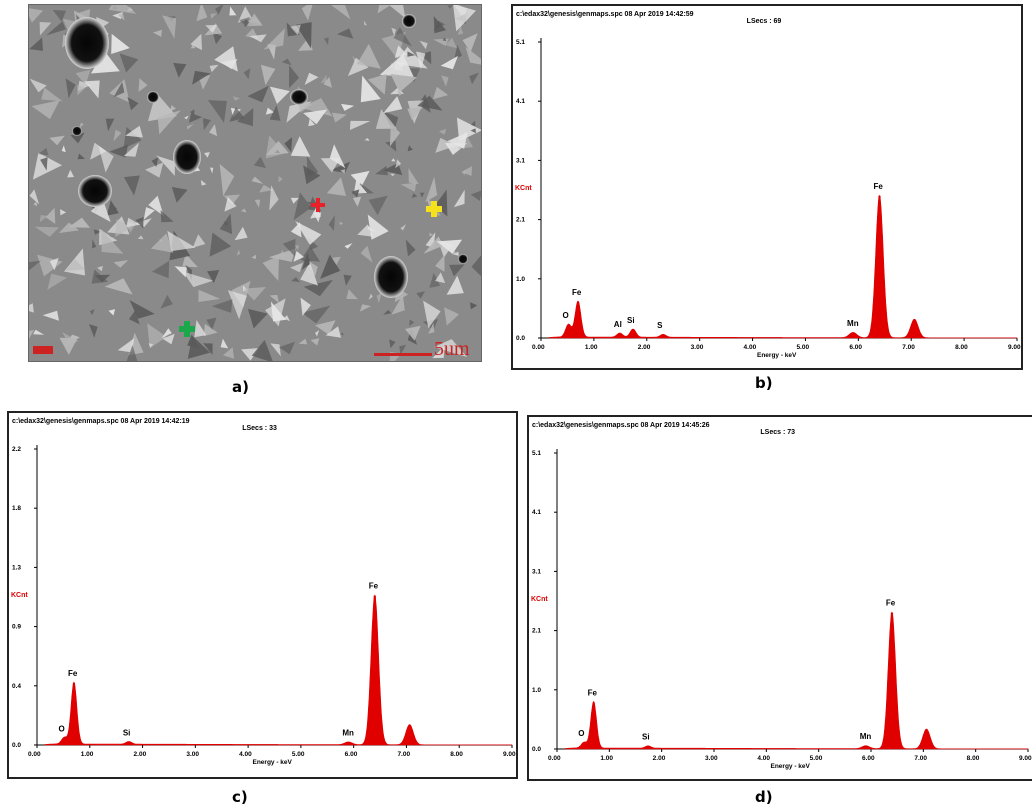  Describe the element at coordinates (240, 387) in the screenshot. I see `caption-a: a)` at that location.